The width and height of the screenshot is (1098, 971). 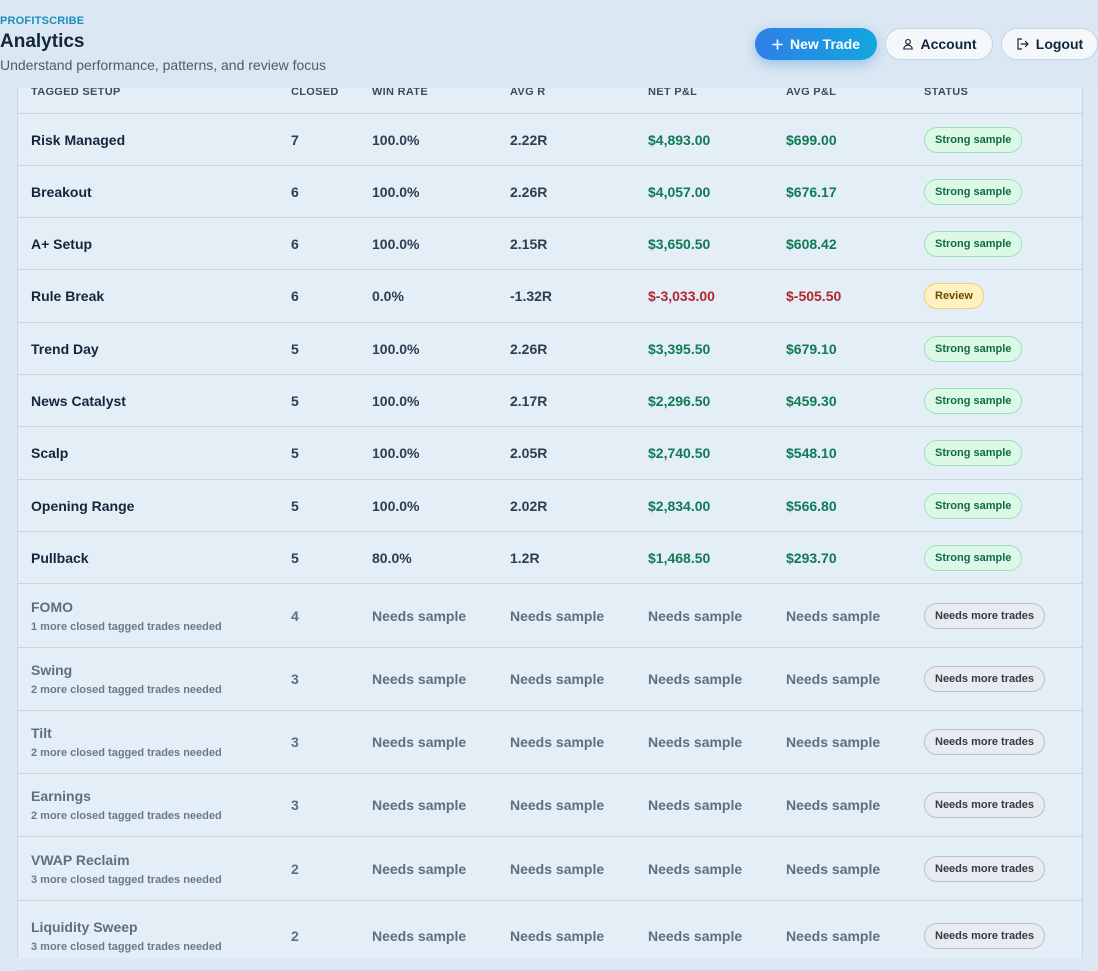 I want to click on setup-name: Swing, so click(x=52, y=670).